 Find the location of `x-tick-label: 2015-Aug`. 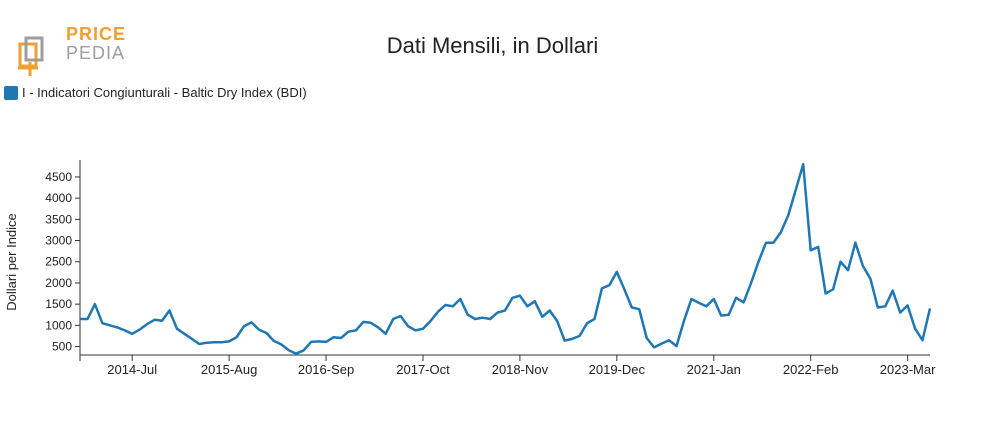

x-tick-label: 2015-Aug is located at coordinates (229, 369).